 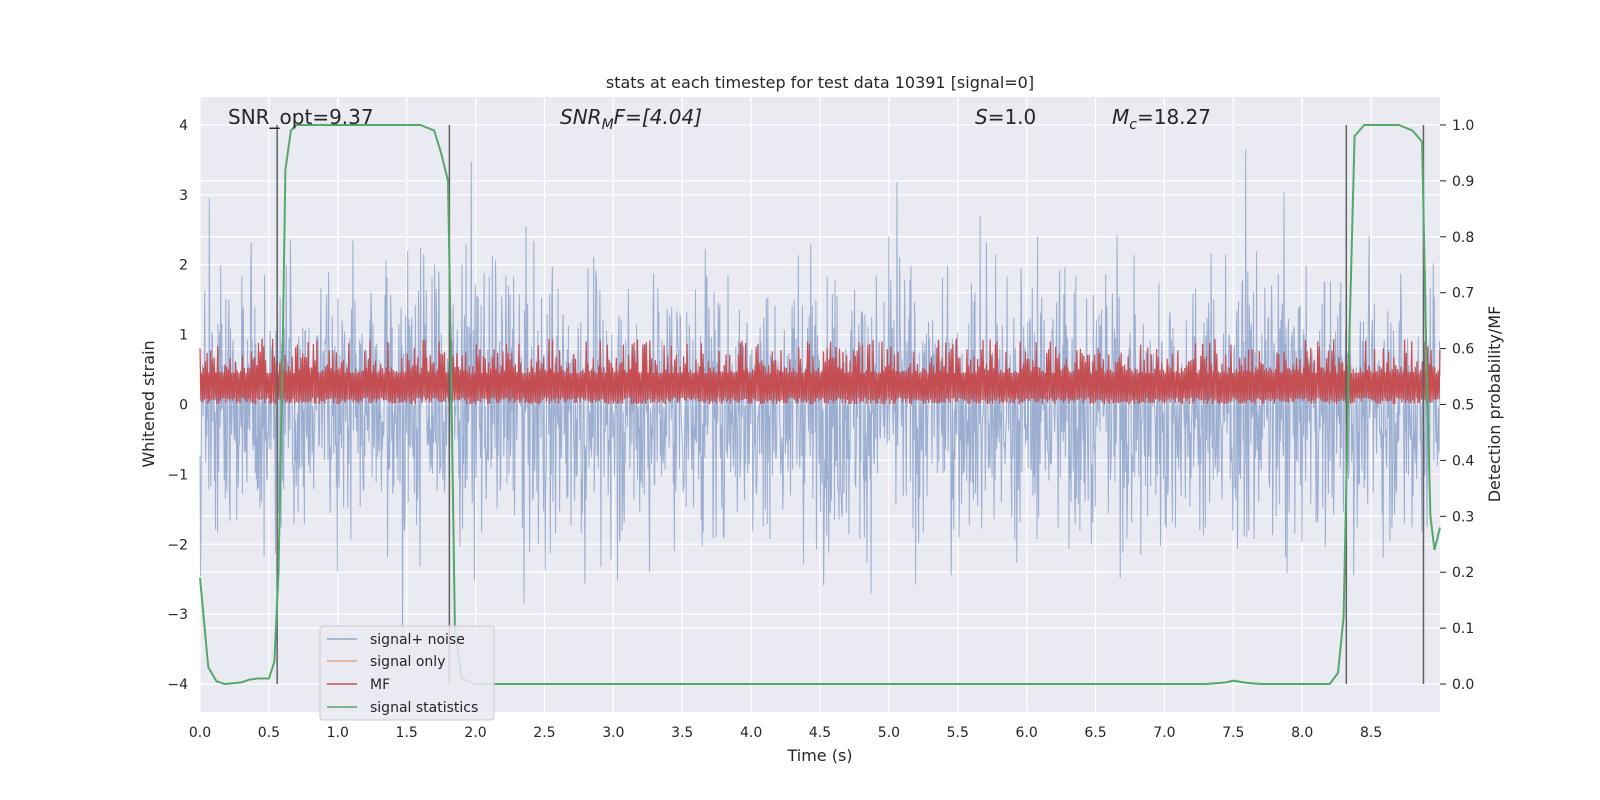 What do you see at coordinates (658, 117) in the screenshot?
I see `annotation-snr-mf-rest: F=[4.04]` at bounding box center [658, 117].